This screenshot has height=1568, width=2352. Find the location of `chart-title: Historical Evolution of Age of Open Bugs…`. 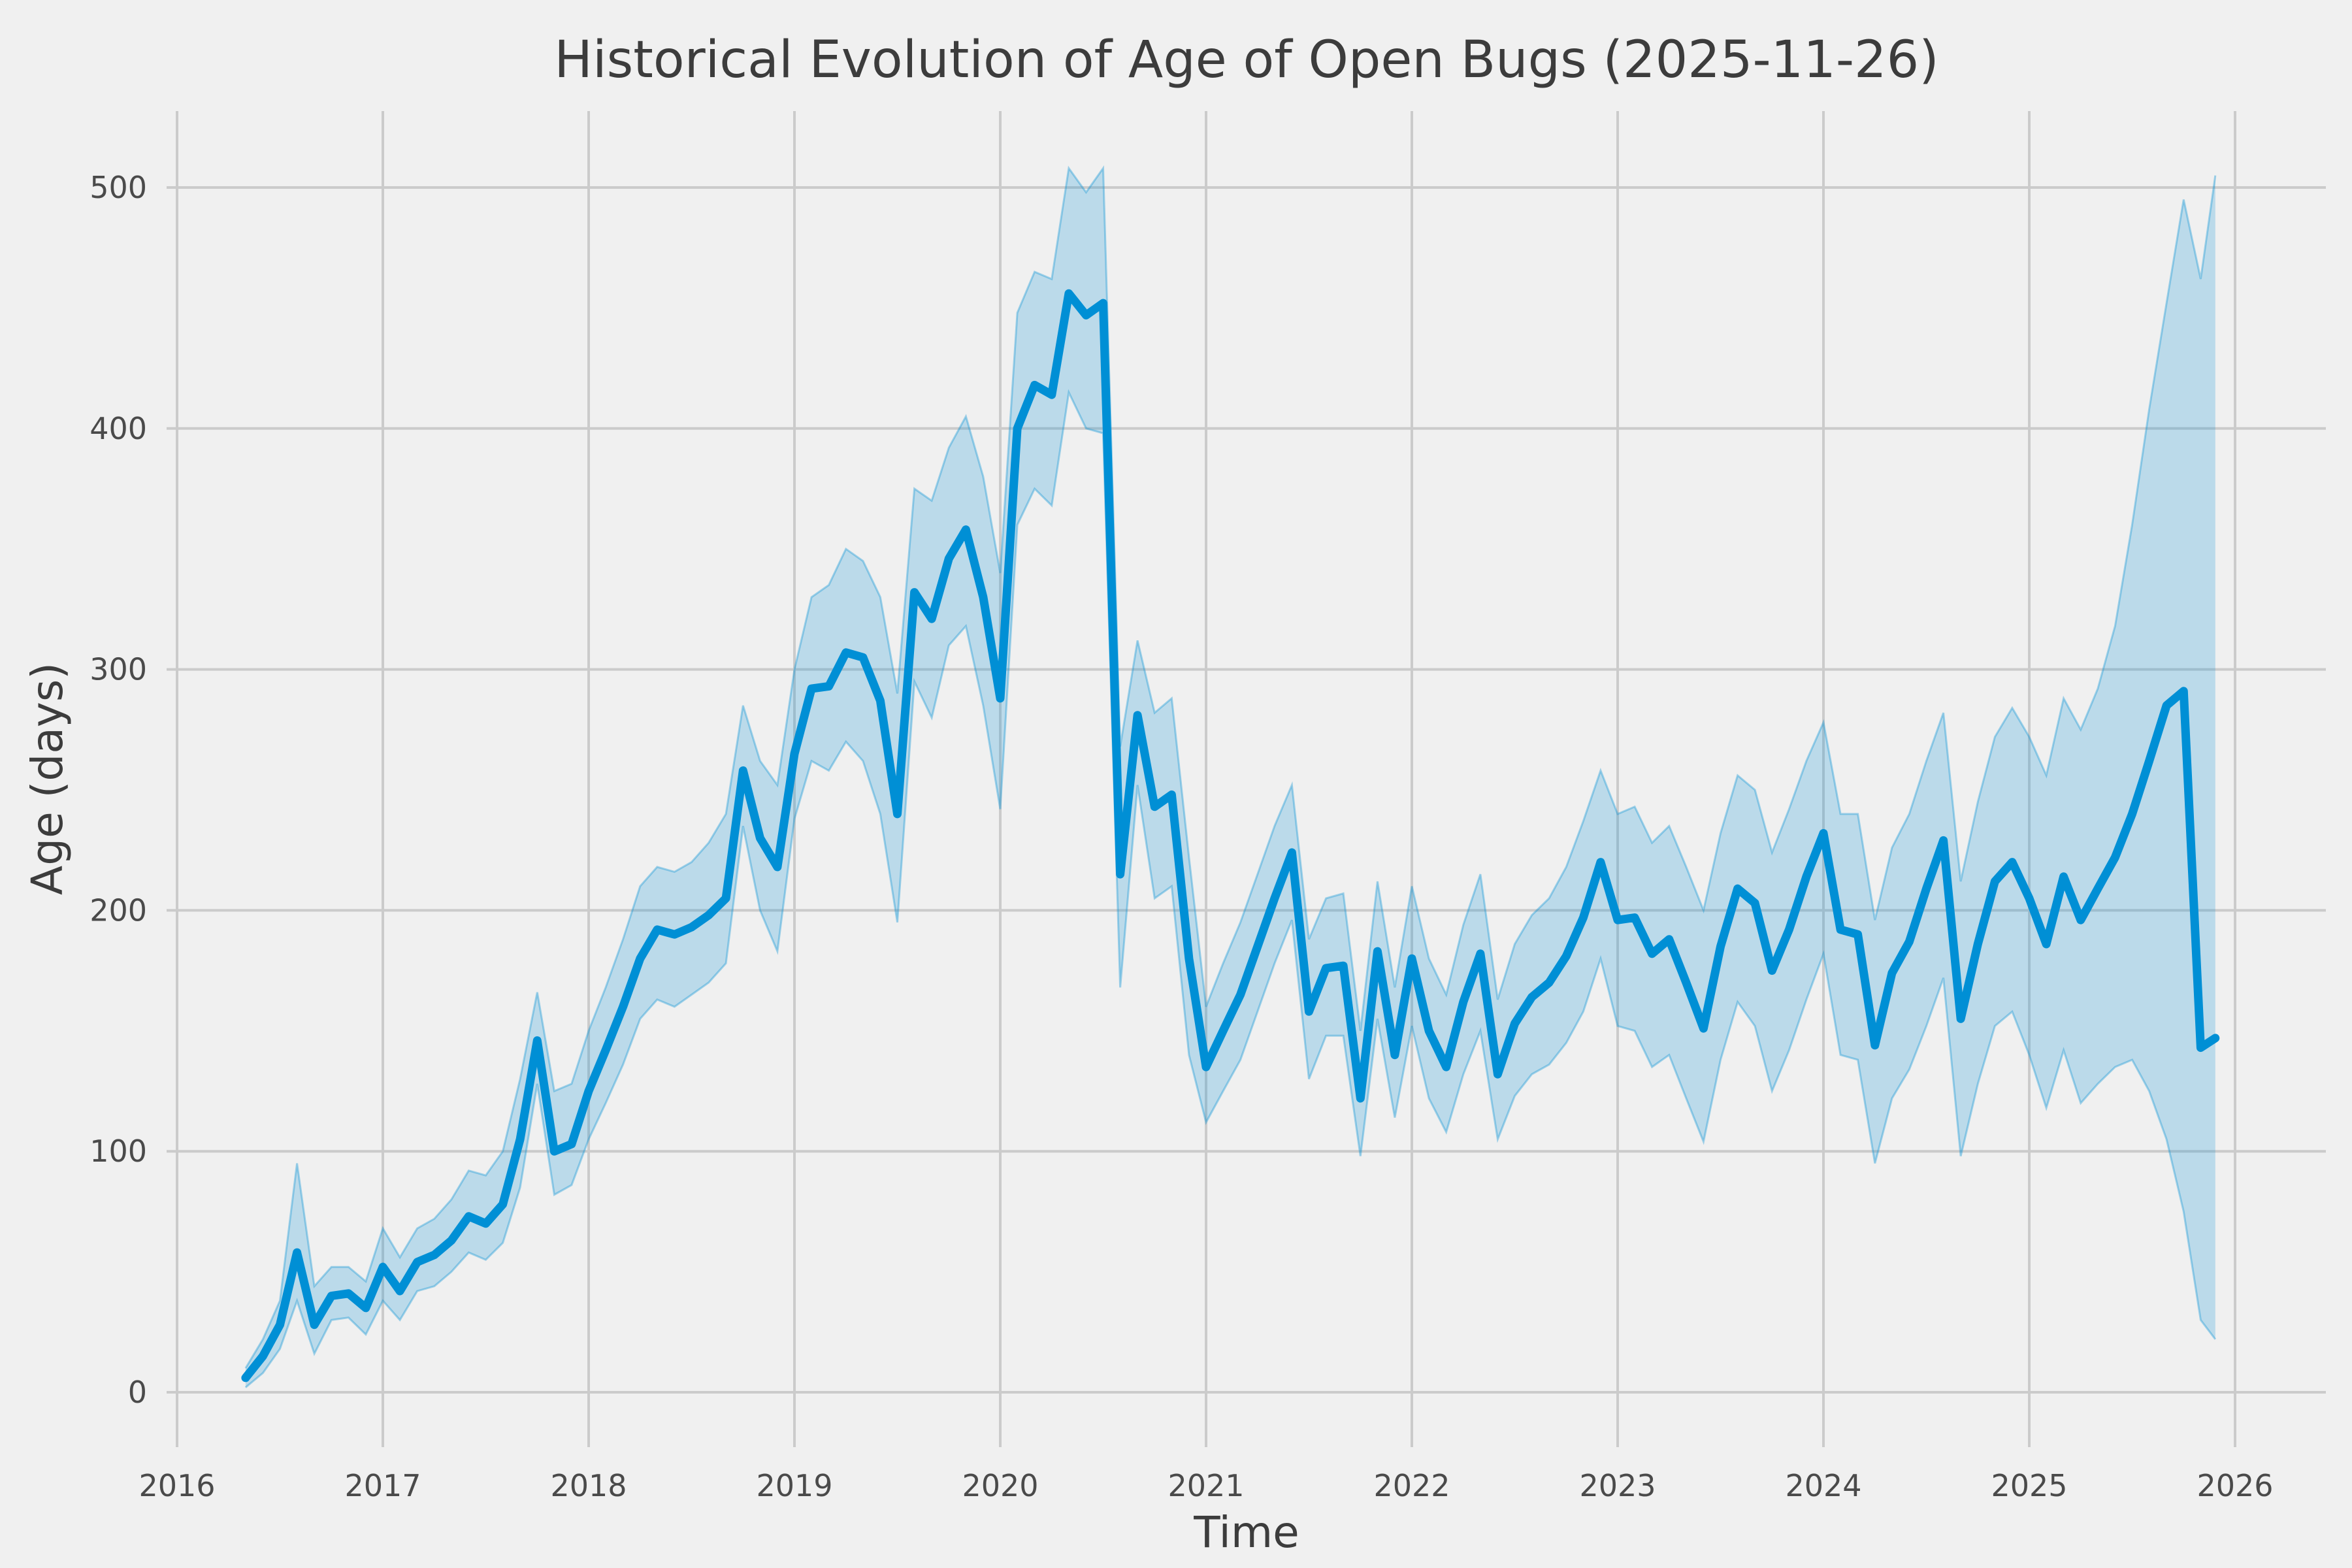

chart-title: Historical Evolution of Age of Open Bugs… is located at coordinates (1246, 60).